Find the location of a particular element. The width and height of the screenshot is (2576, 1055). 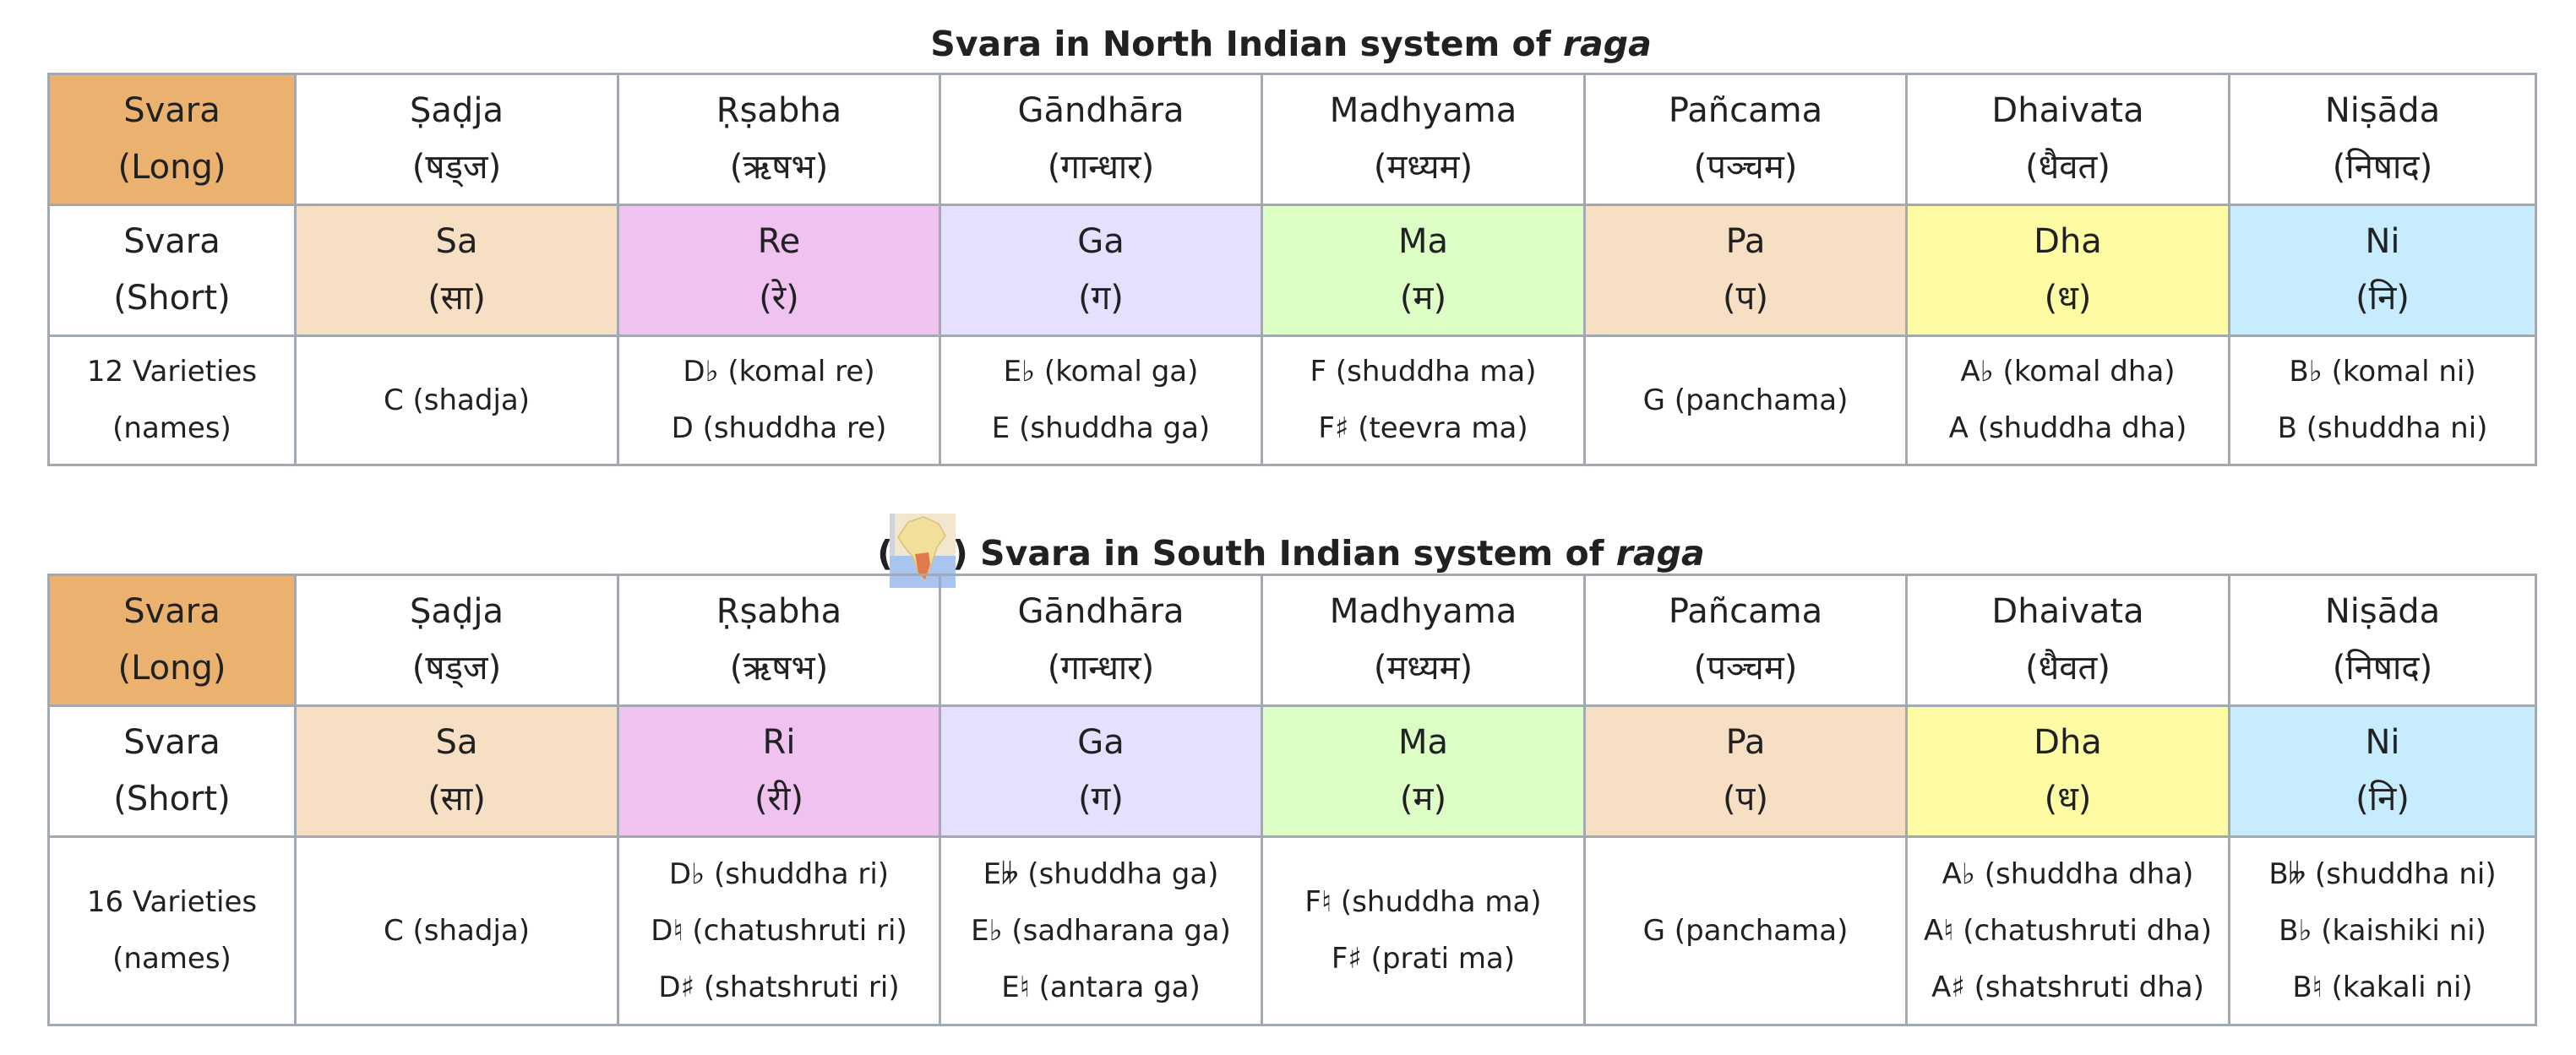

south-long-ma: Madhyama (मध्यम) is located at coordinates (1423, 640).